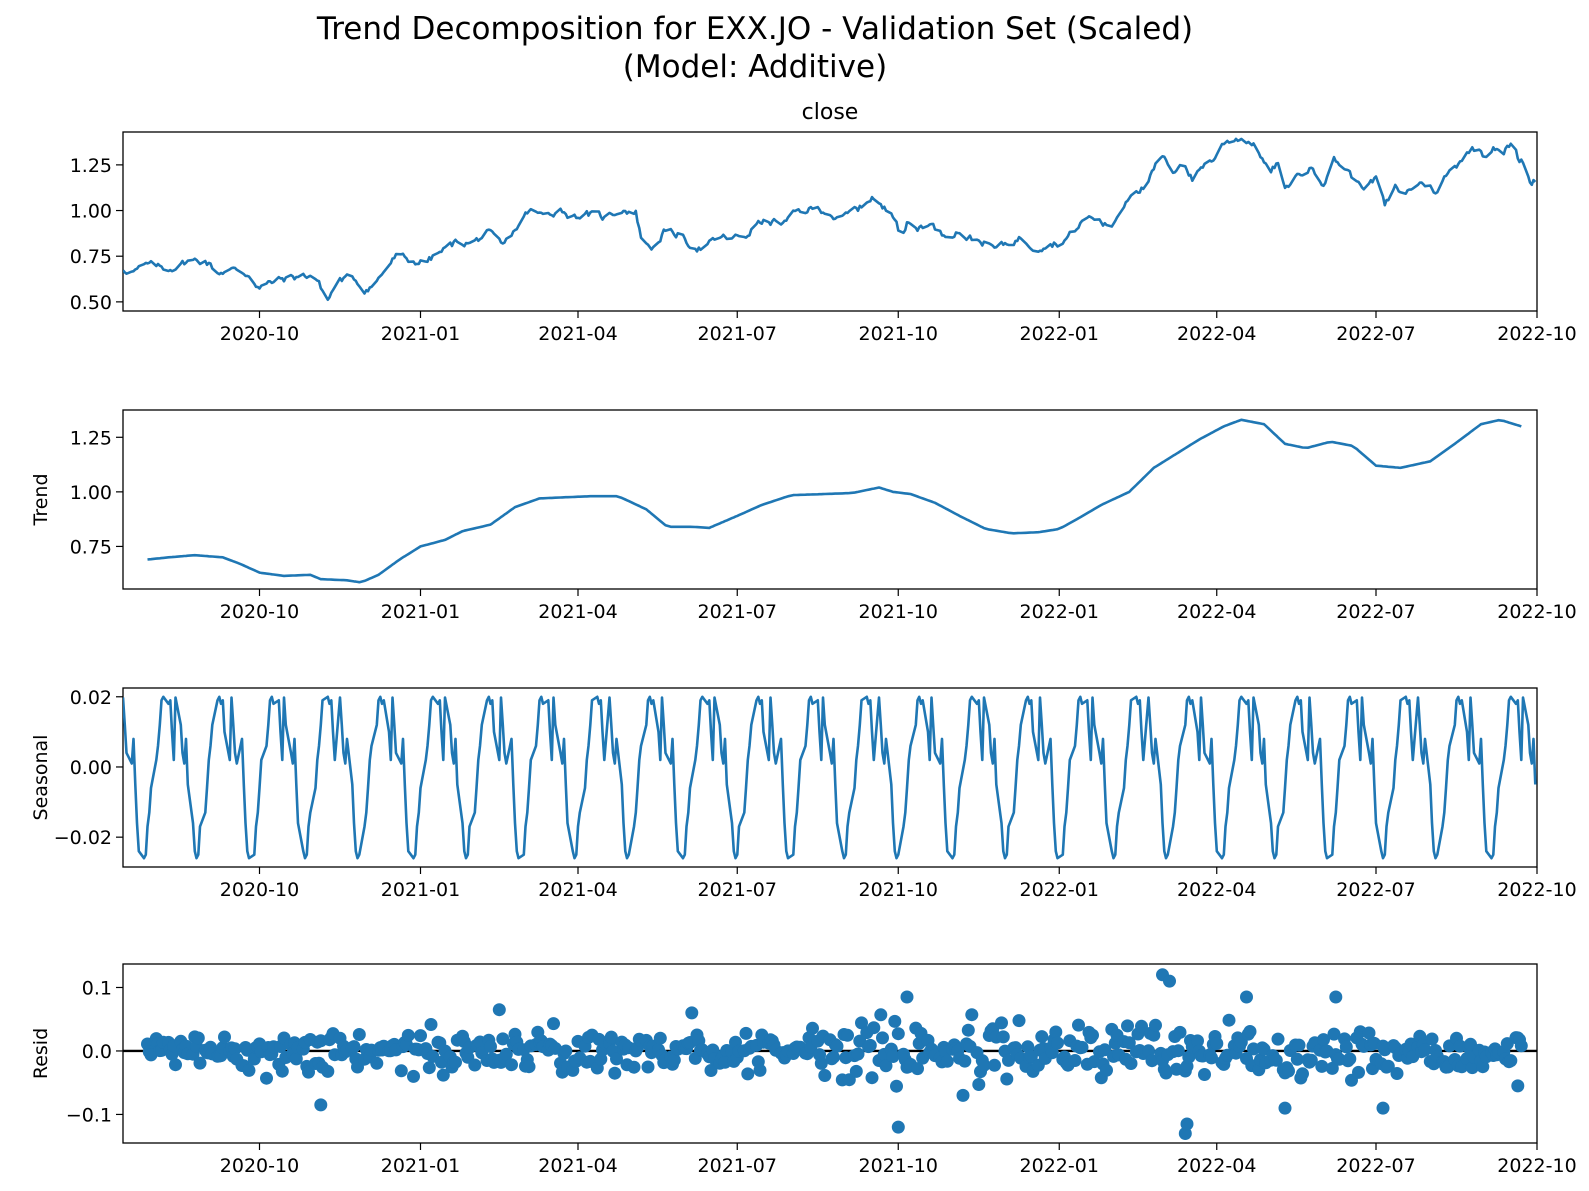  I want to click on series-line-seasonal, so click(830, 777).